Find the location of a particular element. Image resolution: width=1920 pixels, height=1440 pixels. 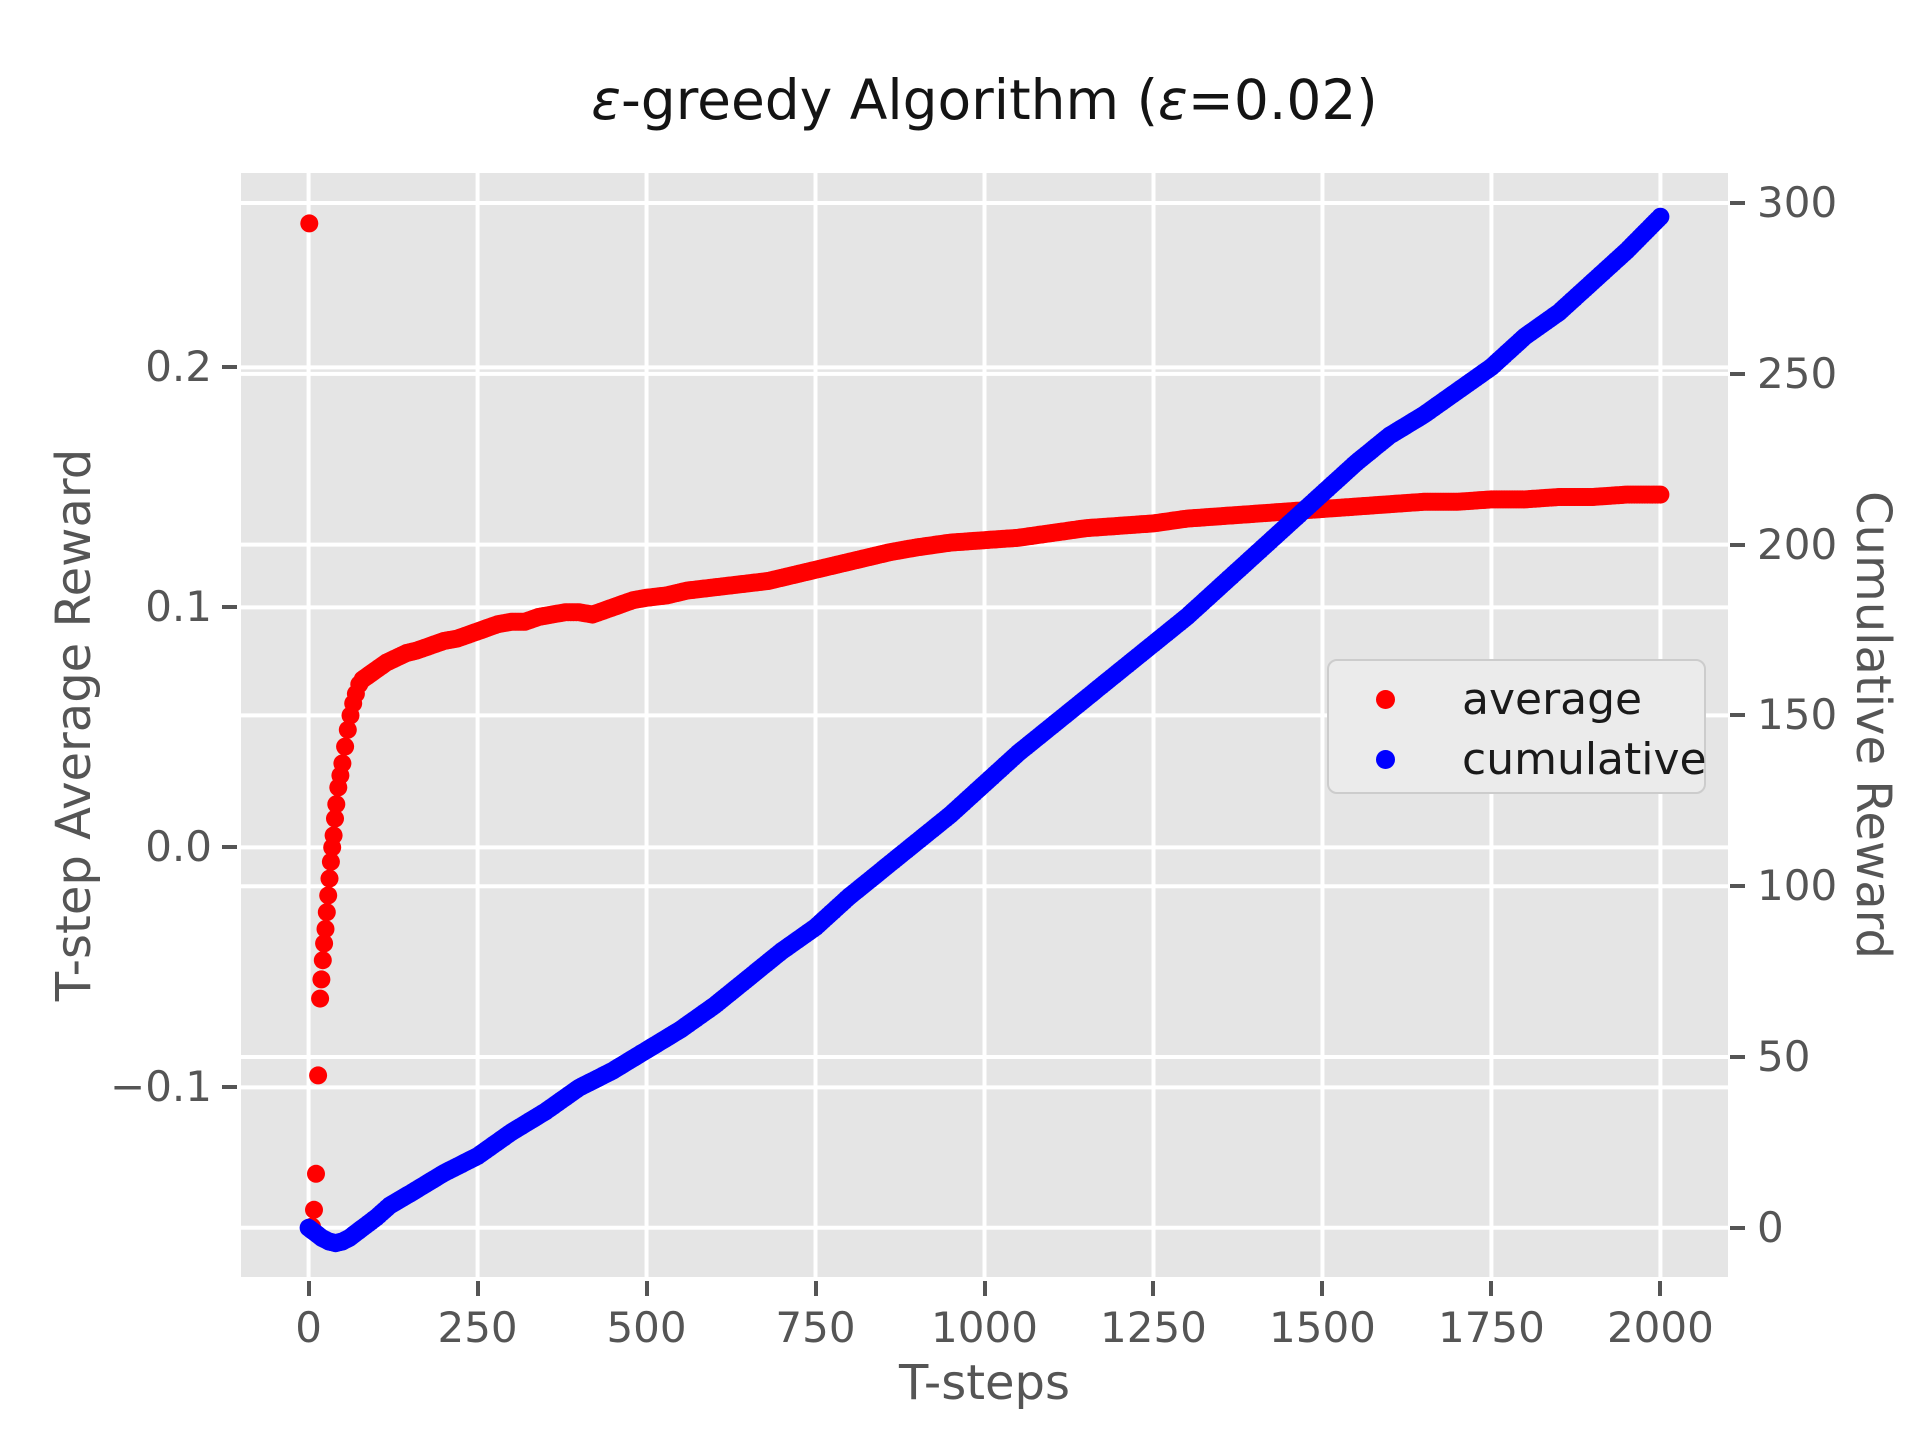

x-tick-label: 500 is located at coordinates (646, 1327).